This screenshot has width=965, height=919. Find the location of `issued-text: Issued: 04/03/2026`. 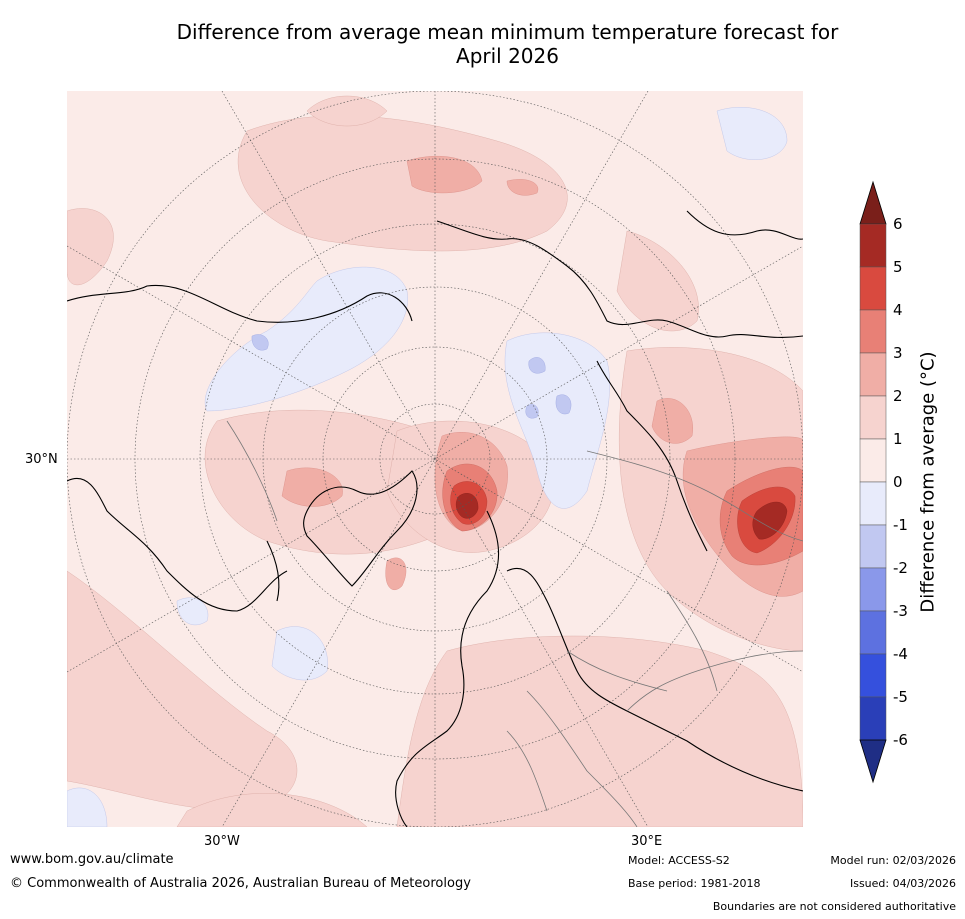

issued-text: Issued: 04/03/2026 is located at coordinates (902, 883).